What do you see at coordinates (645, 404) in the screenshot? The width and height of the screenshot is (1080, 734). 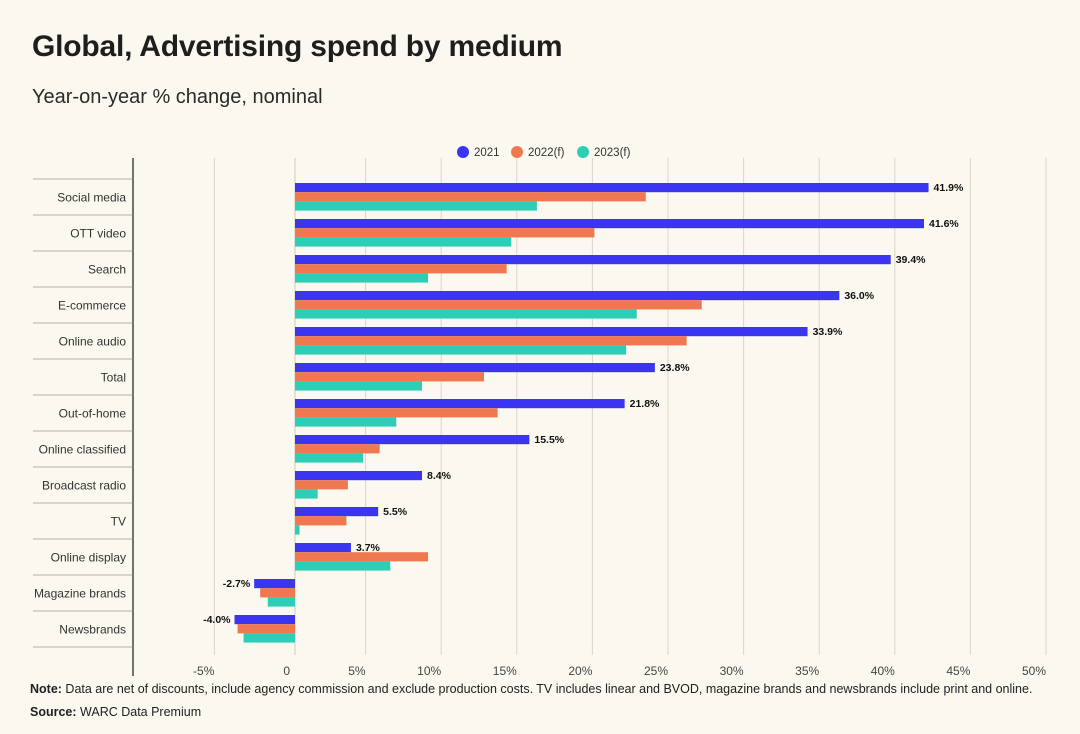 I see `data-label: 21.8%` at bounding box center [645, 404].